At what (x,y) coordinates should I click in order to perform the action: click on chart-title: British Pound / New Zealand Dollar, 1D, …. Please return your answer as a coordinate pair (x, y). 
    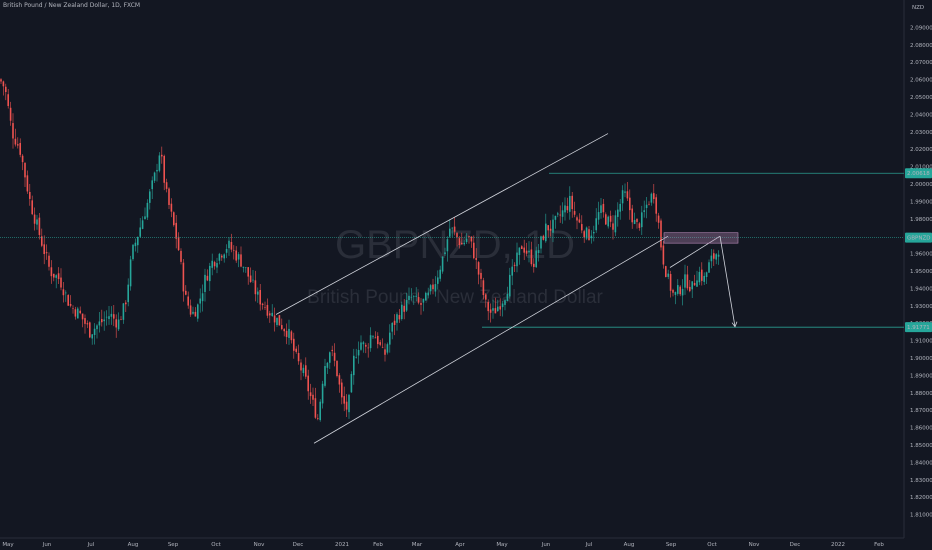
    Looking at the image, I should click on (72, 5).